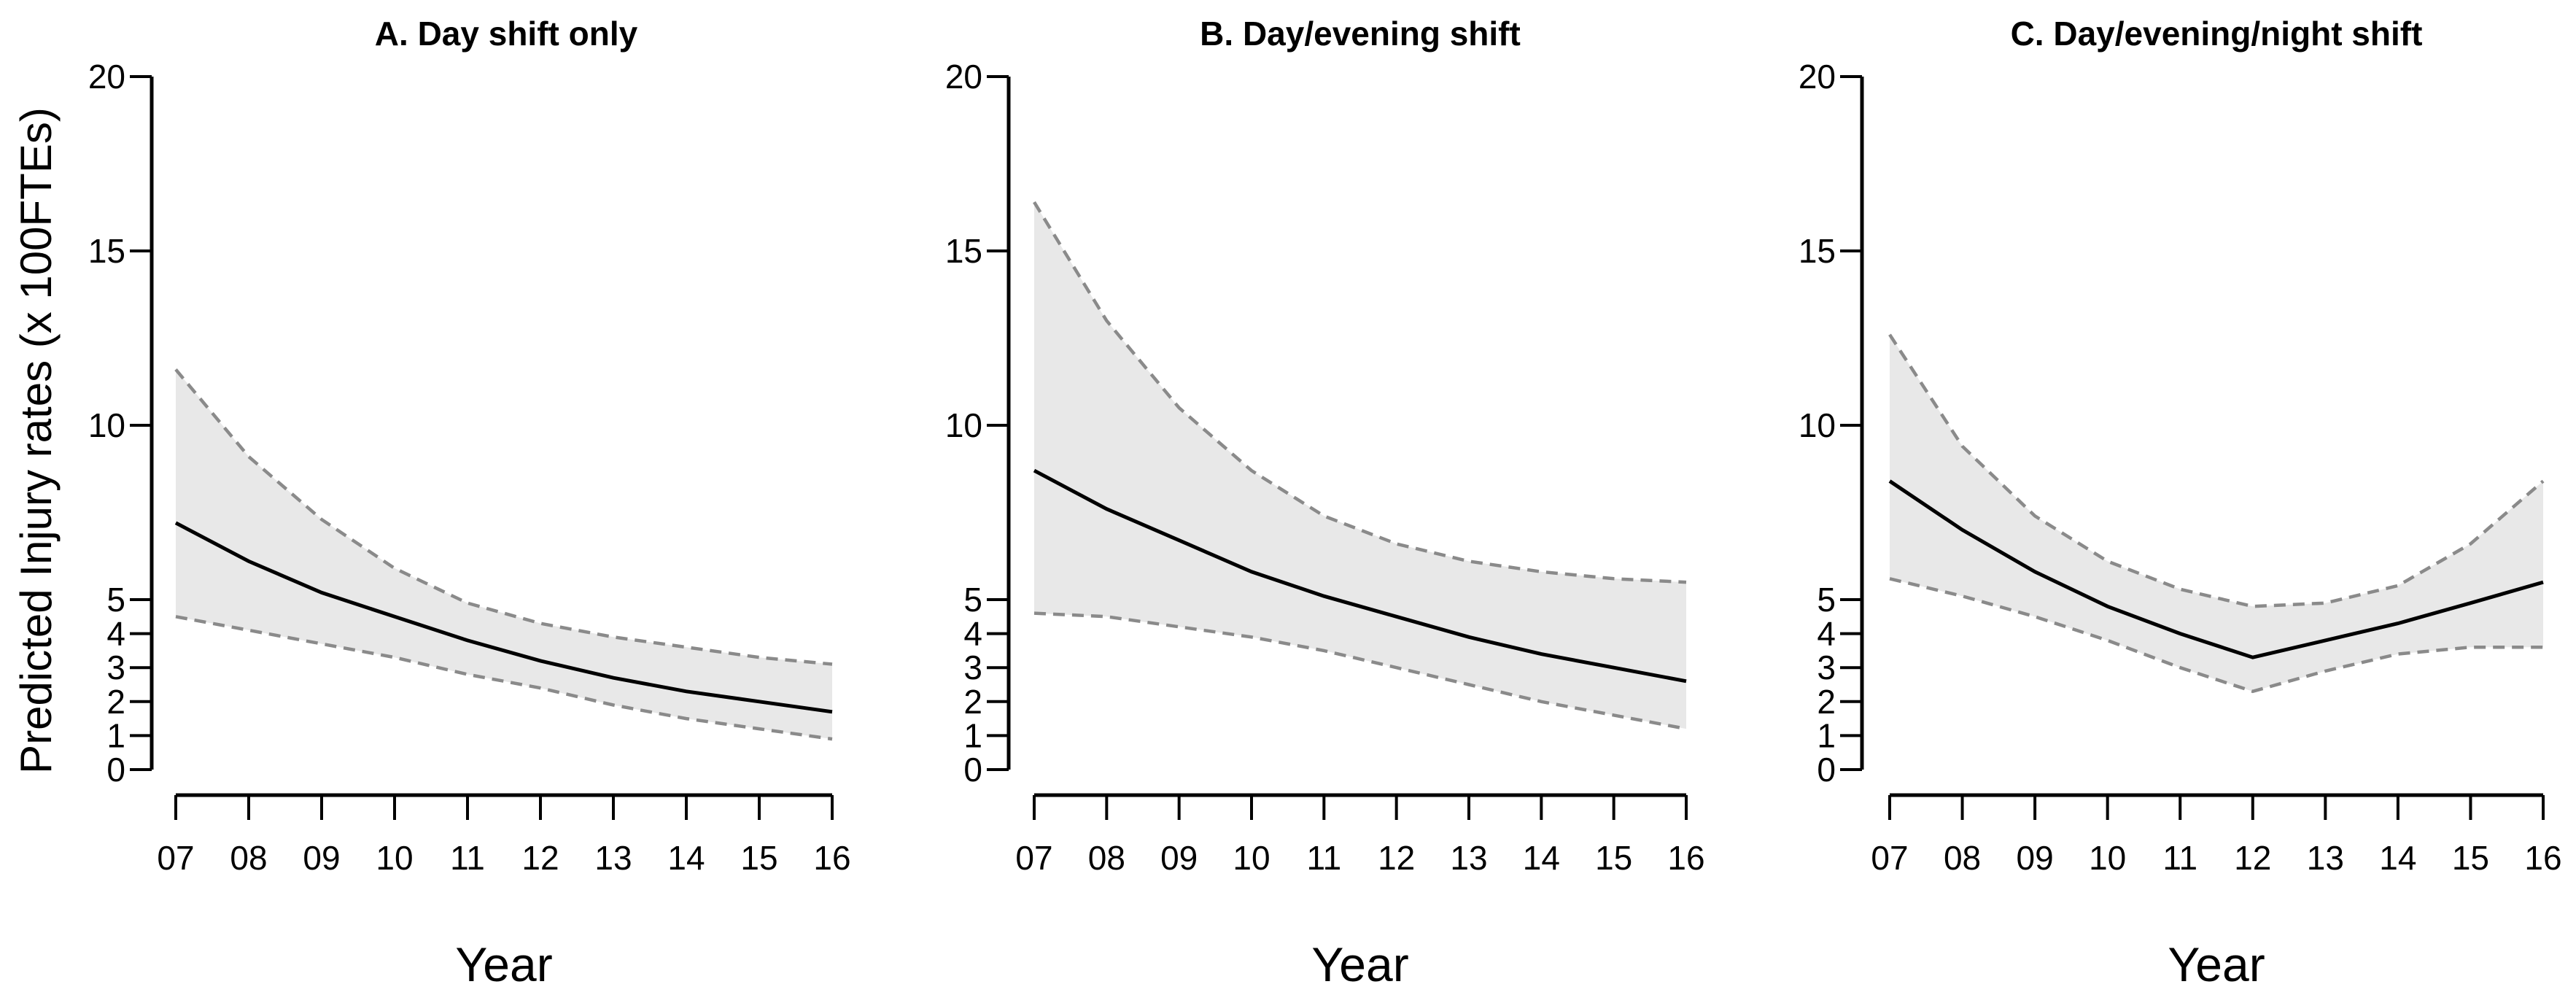 The image size is (2576, 995). I want to click on panel-title: B. Day/evening shift, so click(1360, 34).